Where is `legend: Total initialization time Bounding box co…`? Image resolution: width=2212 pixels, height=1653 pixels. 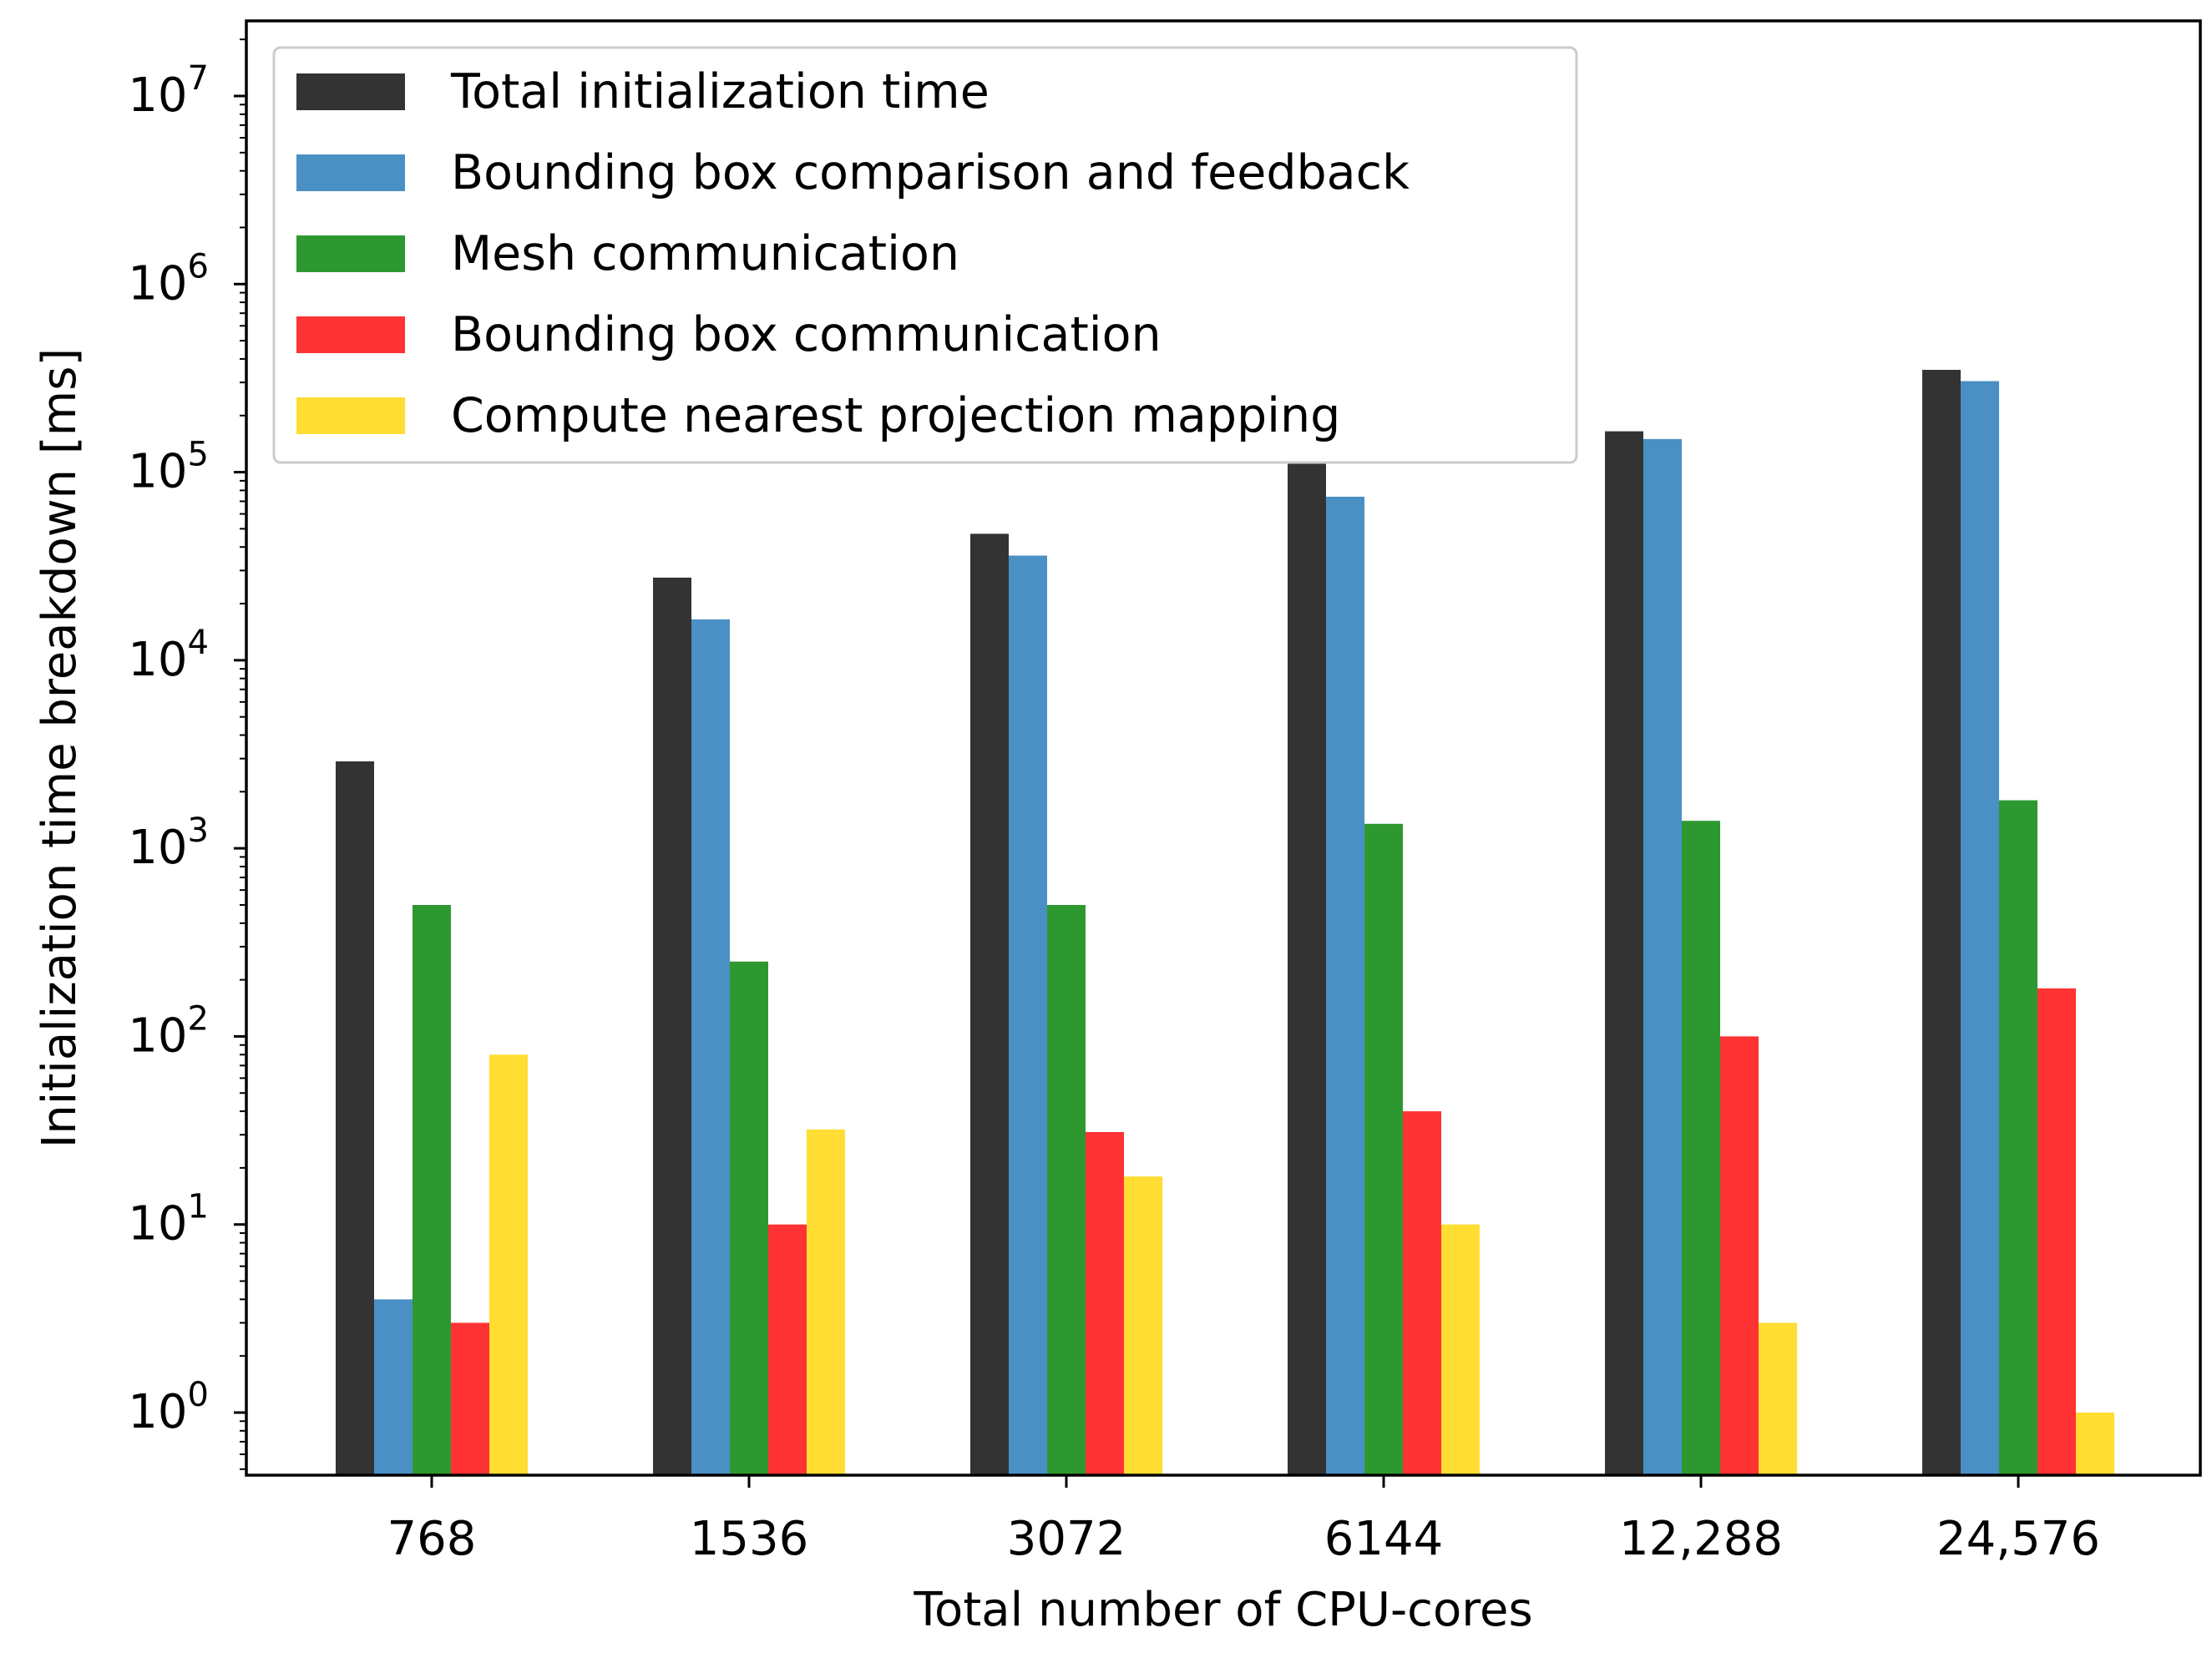 legend: Total initialization time Bounding box co… is located at coordinates (925, 255).